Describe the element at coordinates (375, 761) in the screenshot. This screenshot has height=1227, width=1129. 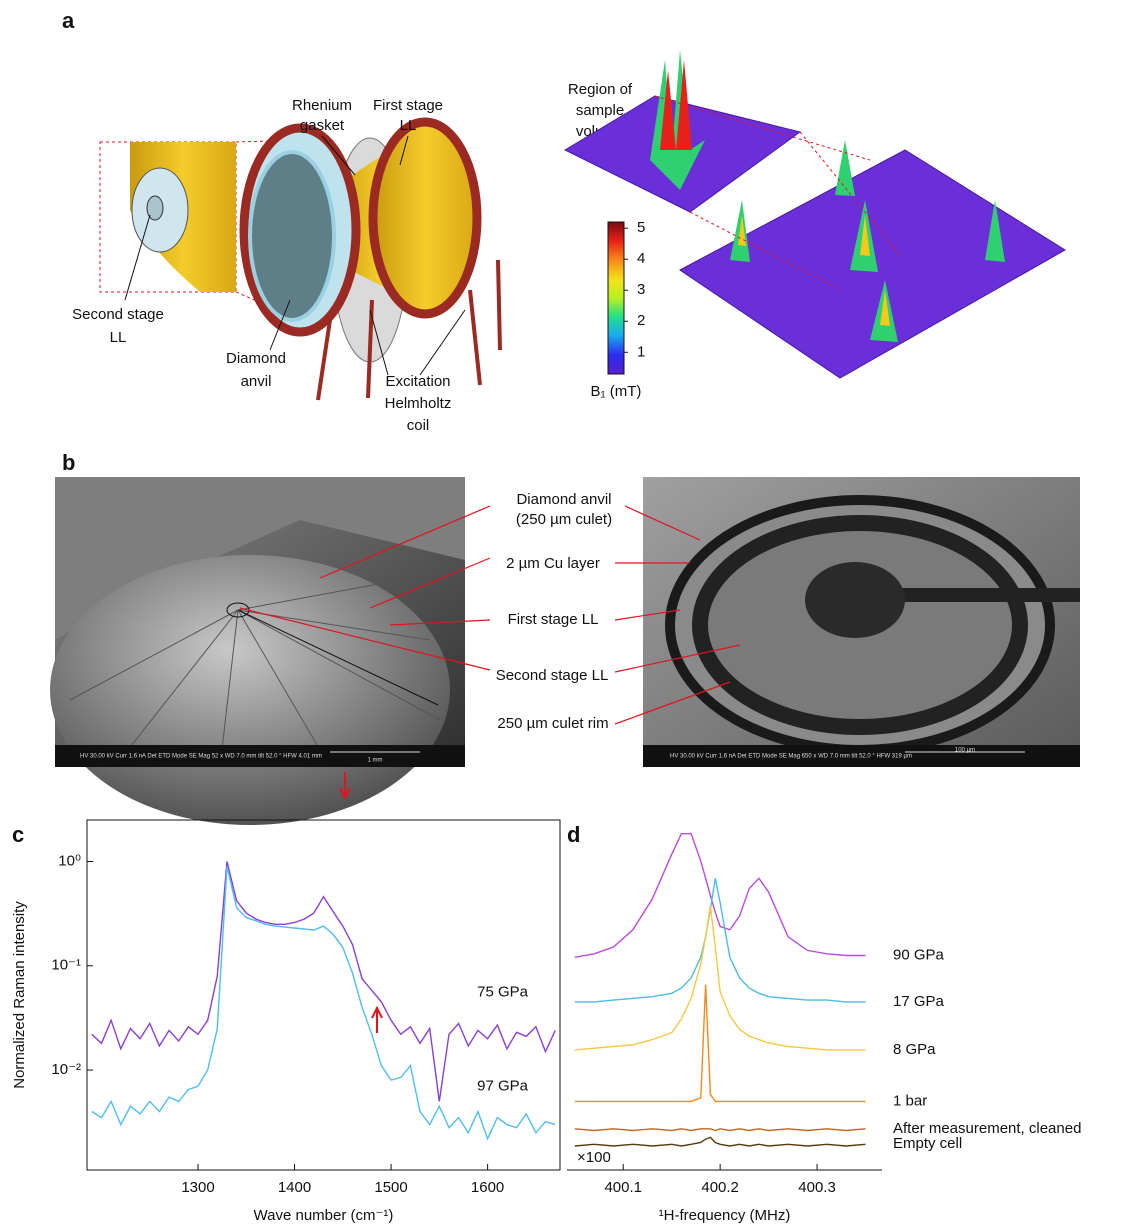
I see `scale-text: 1 mm` at that location.